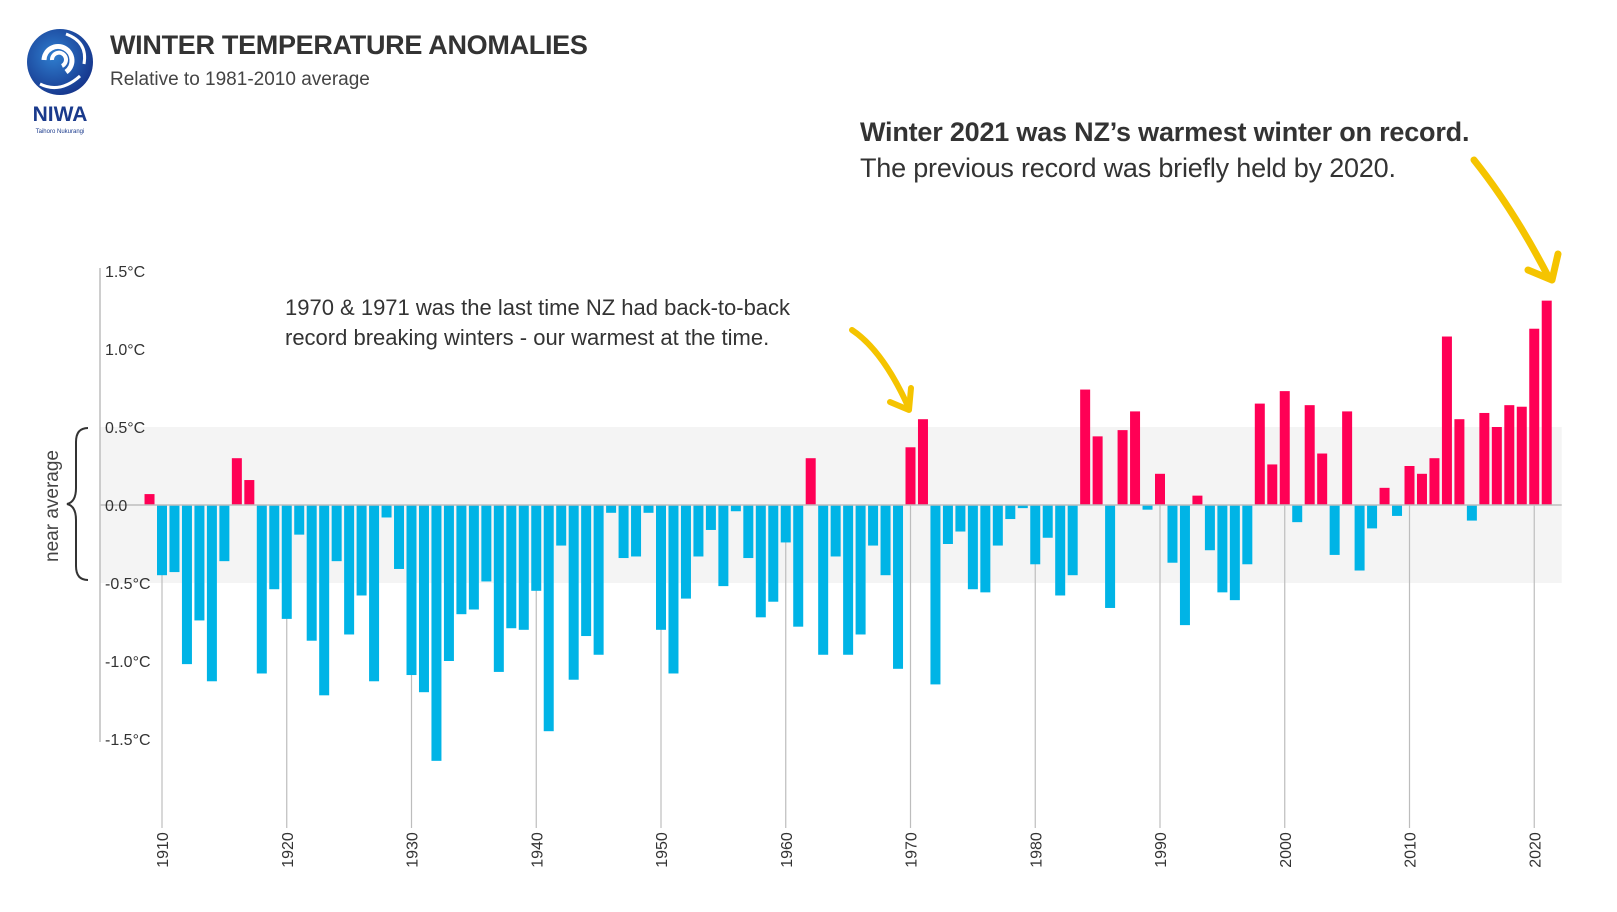 This screenshot has width=1617, height=912. What do you see at coordinates (1272, 484) in the screenshot?
I see `bar-1999` at bounding box center [1272, 484].